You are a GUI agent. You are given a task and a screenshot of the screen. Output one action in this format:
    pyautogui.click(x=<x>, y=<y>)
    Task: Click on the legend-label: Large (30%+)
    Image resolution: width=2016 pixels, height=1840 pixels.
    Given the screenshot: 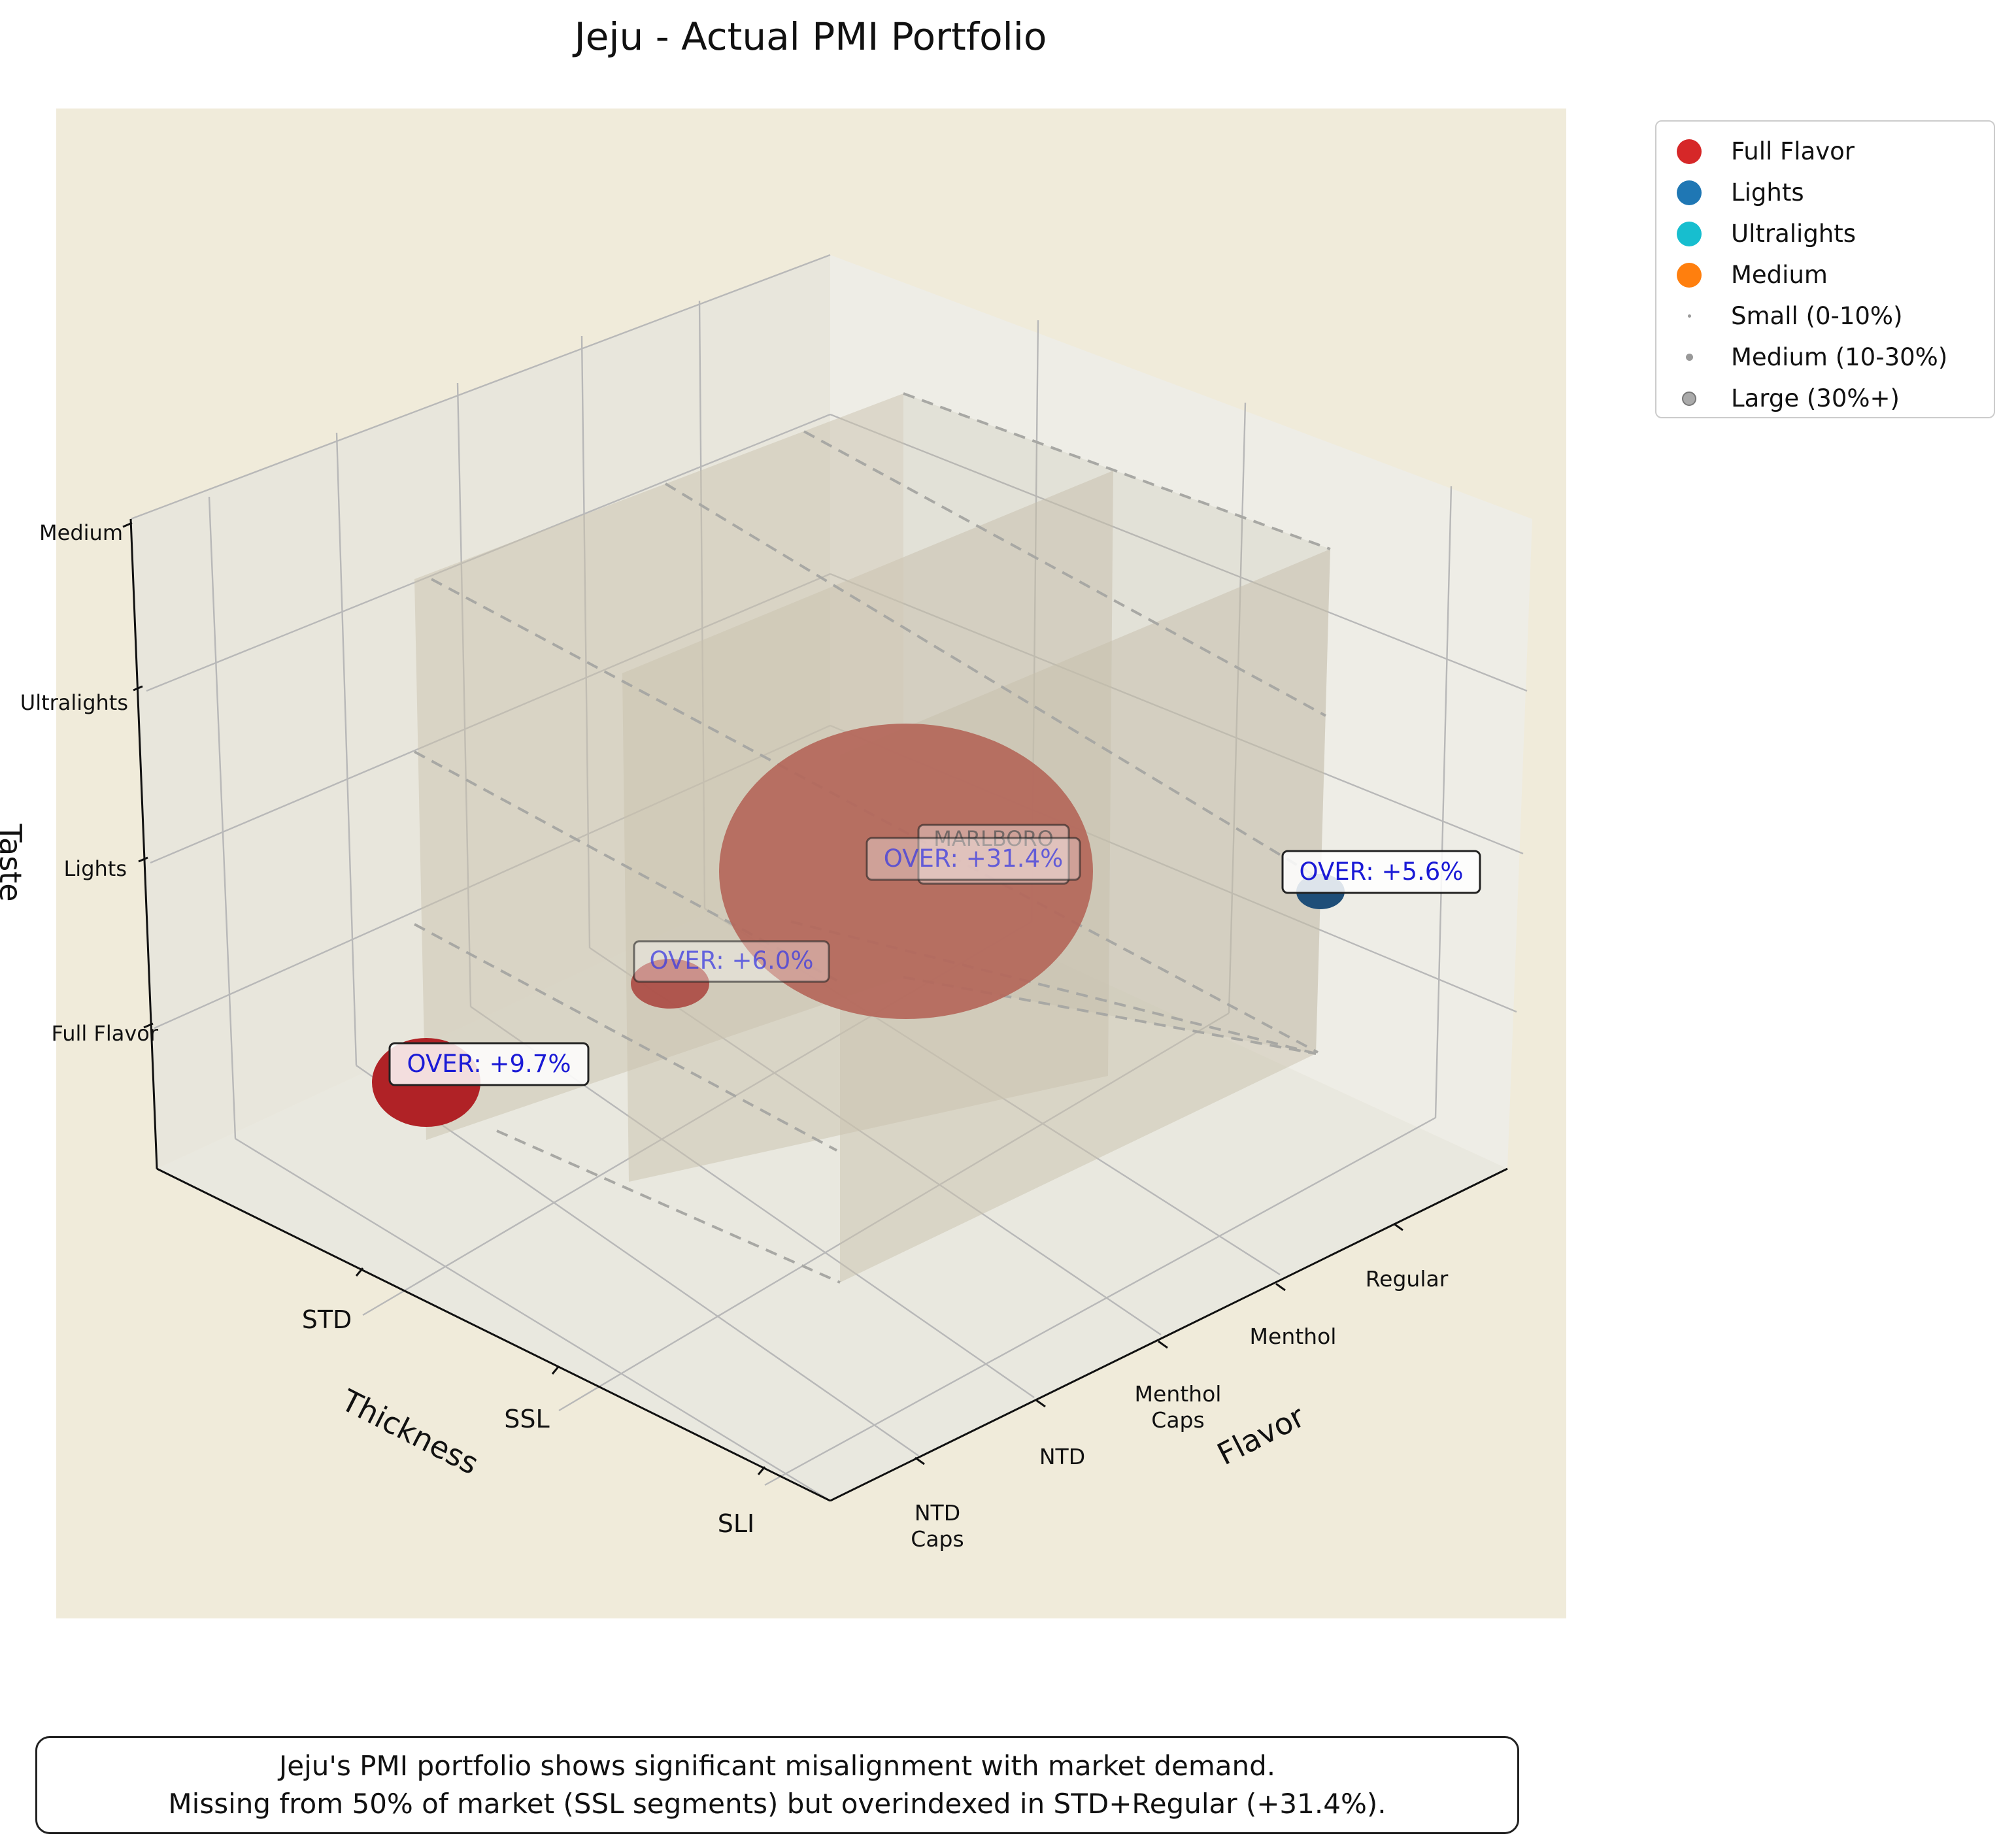 What is the action you would take?
    pyautogui.click(x=1815, y=398)
    